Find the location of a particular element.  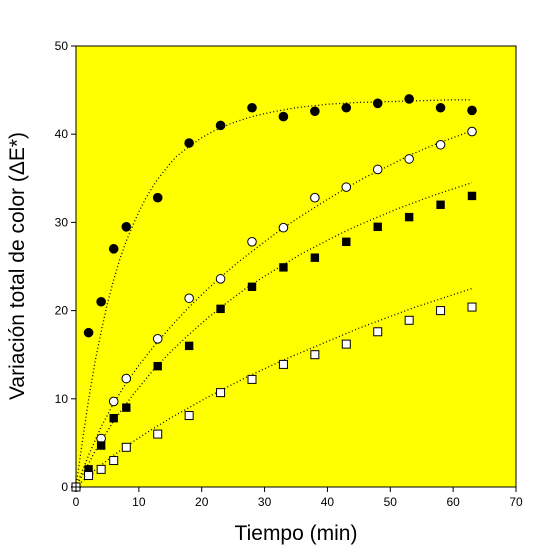

y-axis-title: Variación total de color (ΔE*) is located at coordinates (17, 266).